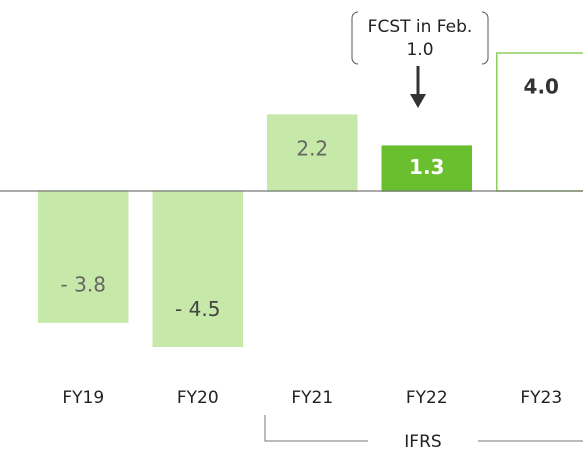 This screenshot has width=583, height=452. What do you see at coordinates (422, 442) in the screenshot?
I see `group-label: IFRS` at bounding box center [422, 442].